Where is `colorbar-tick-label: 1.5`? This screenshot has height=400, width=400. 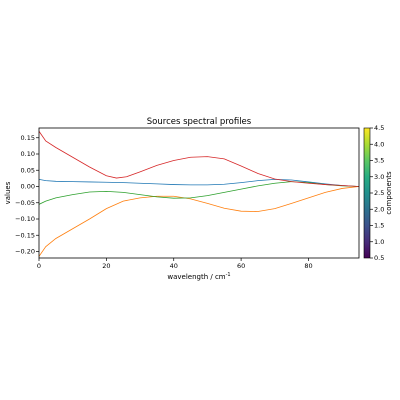
colorbar-tick-label: 1.5 is located at coordinates (379, 226).